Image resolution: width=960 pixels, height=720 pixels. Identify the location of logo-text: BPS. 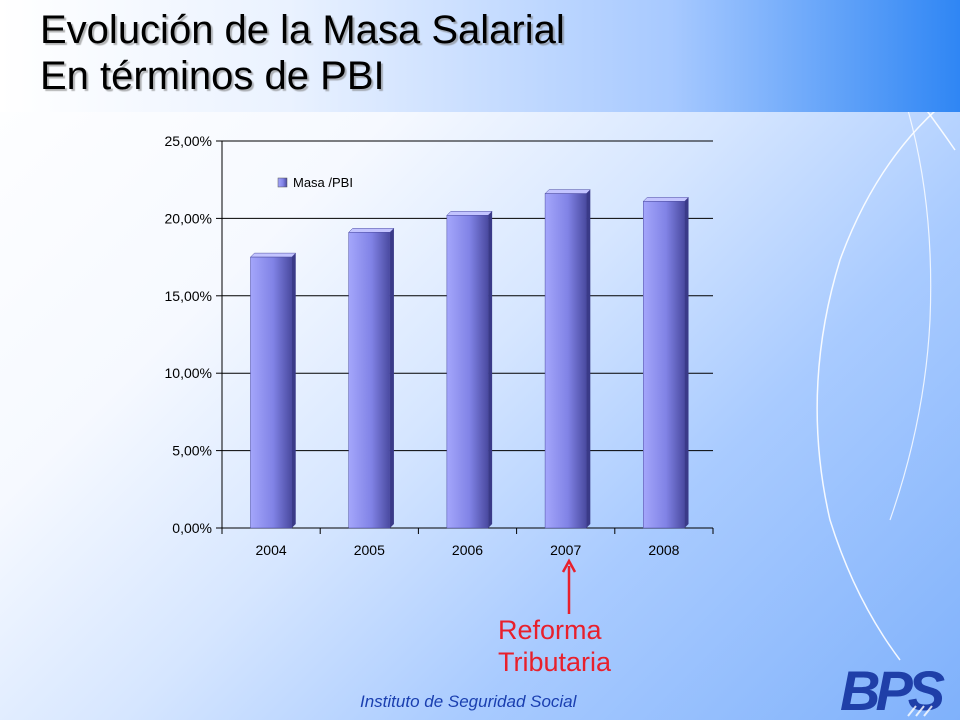
(892, 689).